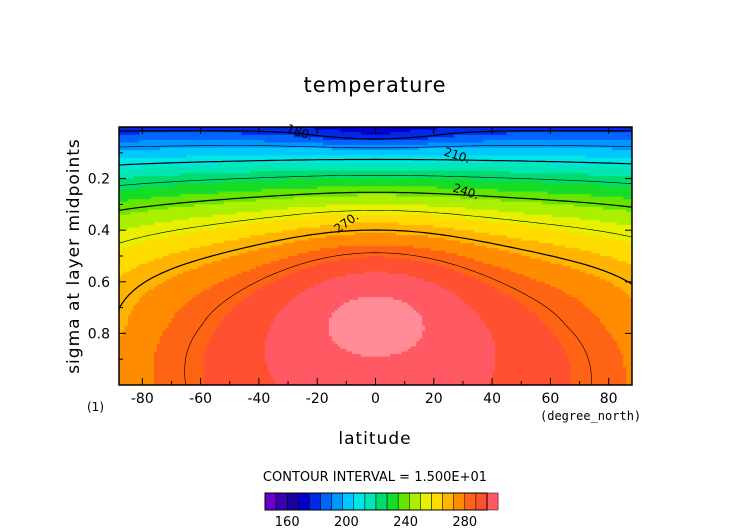  What do you see at coordinates (142, 399) in the screenshot?
I see `x-tick-label: -80` at bounding box center [142, 399].